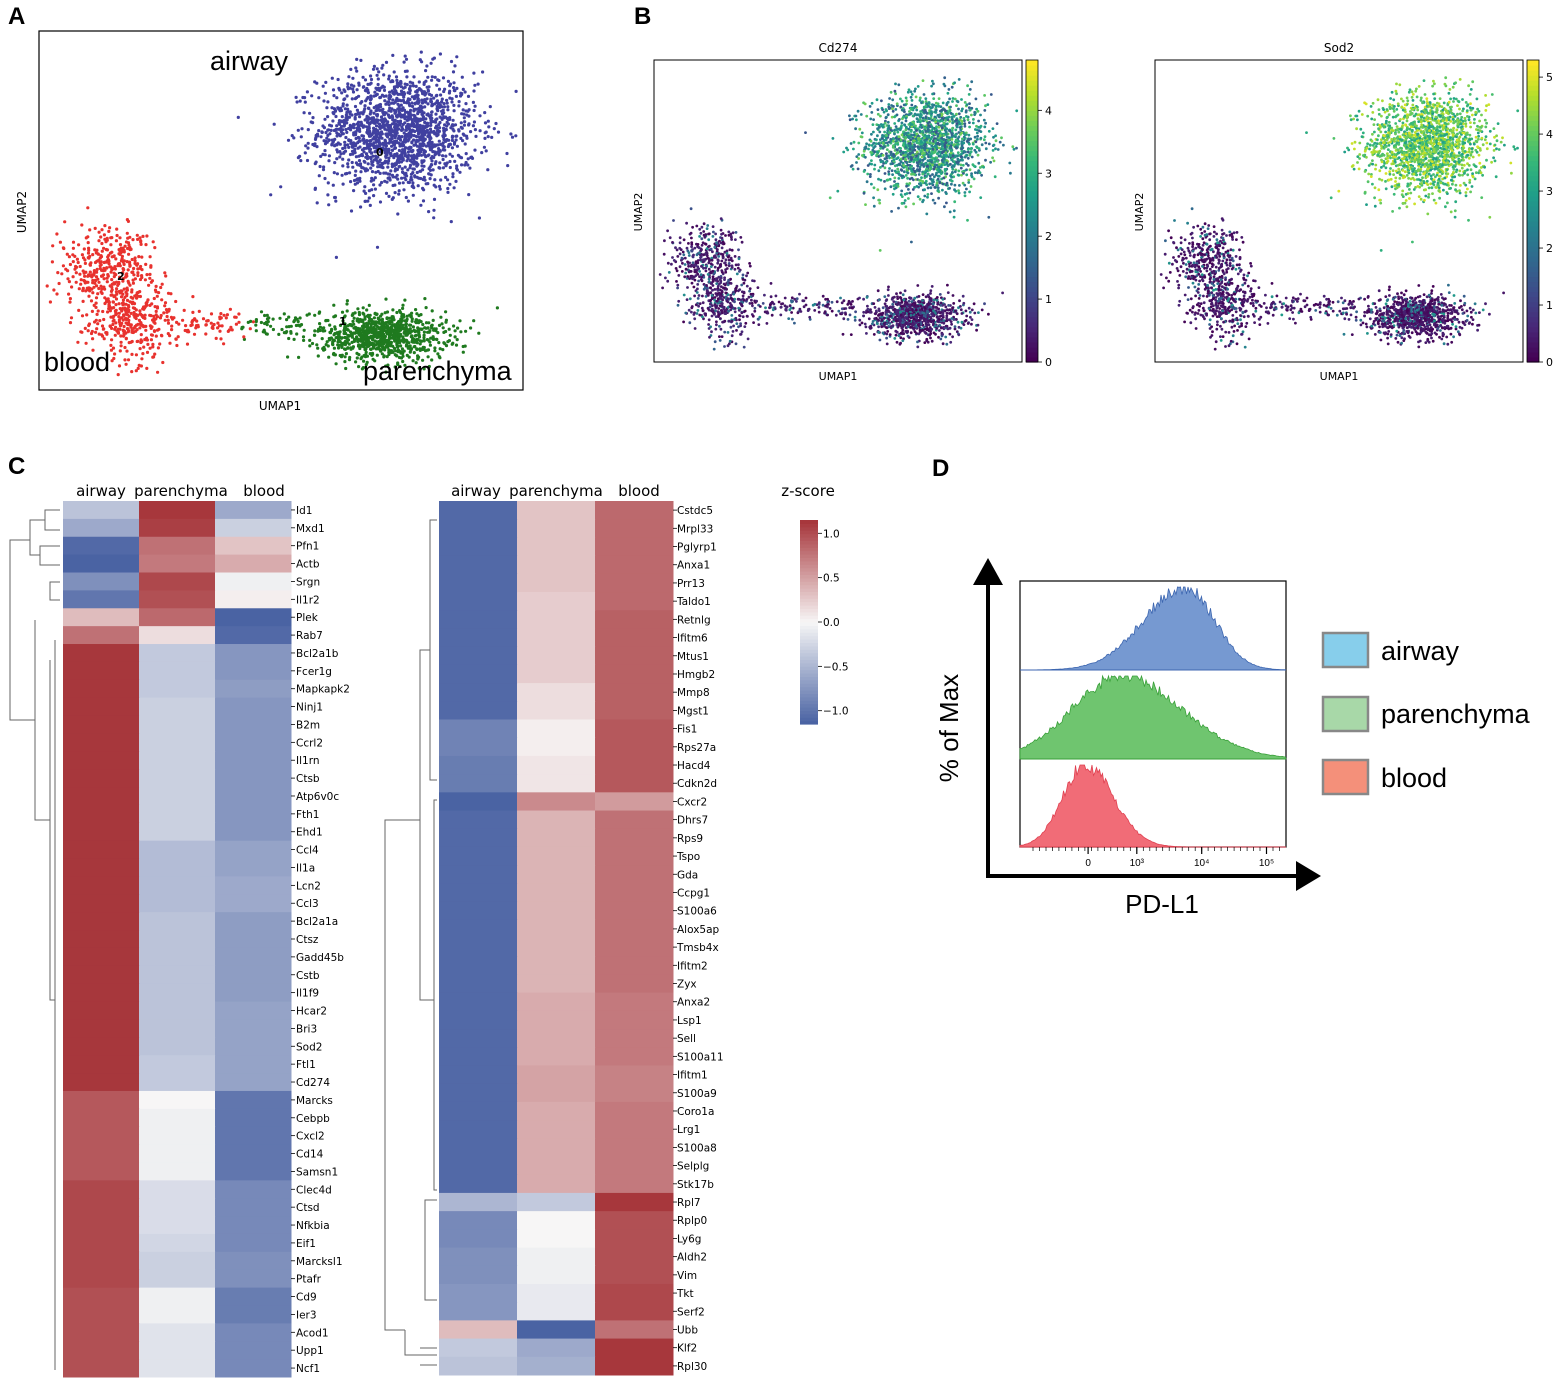 This screenshot has width=1555, height=1379. I want to click on panel-letter-d: D, so click(940, 468).